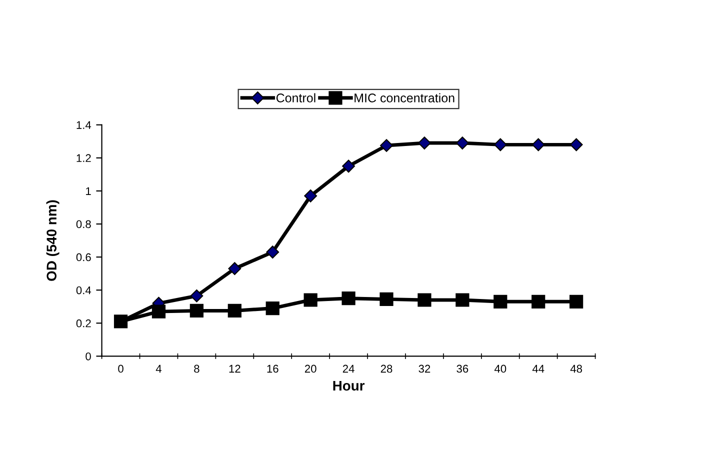 Image resolution: width=702 pixels, height=459 pixels. What do you see at coordinates (538, 368) in the screenshot?
I see `x-tick-label: 44` at bounding box center [538, 368].